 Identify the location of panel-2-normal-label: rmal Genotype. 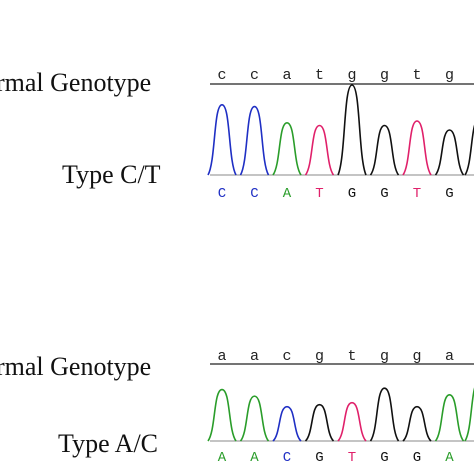
(75, 366).